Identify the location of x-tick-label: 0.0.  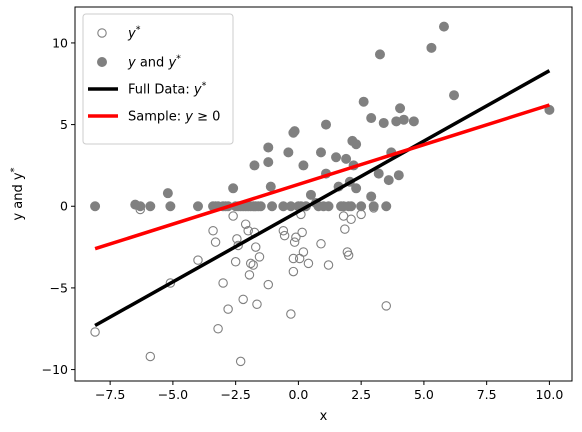
(298, 394).